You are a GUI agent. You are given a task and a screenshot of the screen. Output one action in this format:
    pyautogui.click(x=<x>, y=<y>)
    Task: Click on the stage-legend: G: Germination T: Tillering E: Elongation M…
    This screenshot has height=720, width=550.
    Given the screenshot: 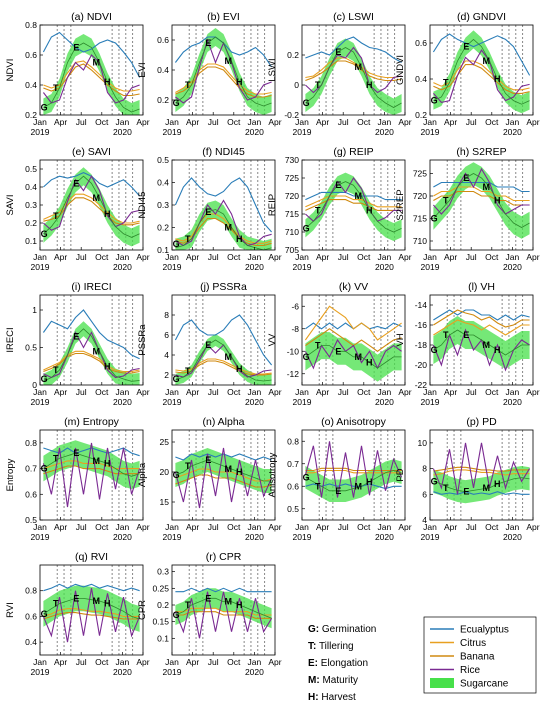 What is the action you would take?
    pyautogui.click(x=342, y=663)
    